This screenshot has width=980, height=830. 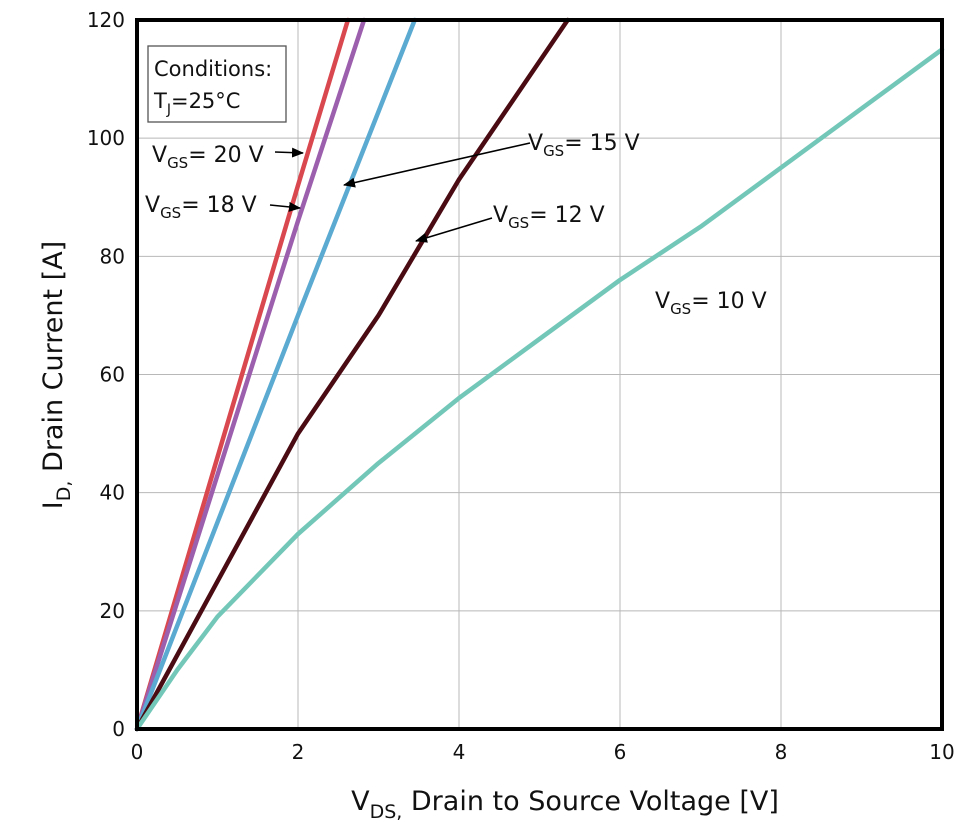 I want to click on y-axis-title: ID, Drain Current [A], so click(x=56, y=375).